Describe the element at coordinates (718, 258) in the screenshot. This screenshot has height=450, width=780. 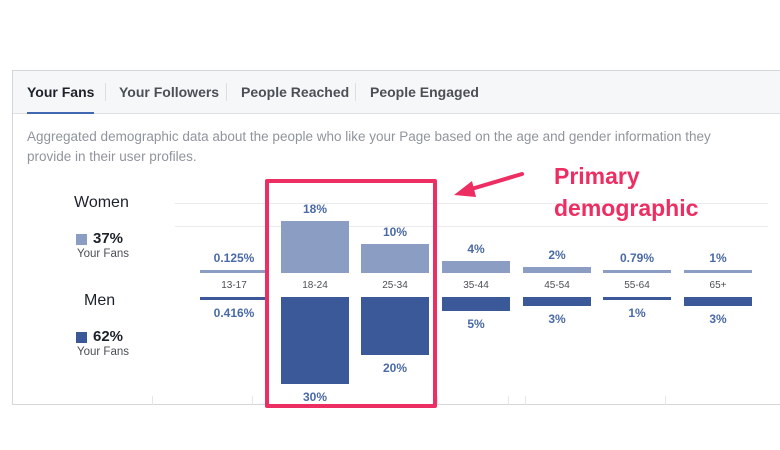
I see `women-value-label: 1%` at that location.